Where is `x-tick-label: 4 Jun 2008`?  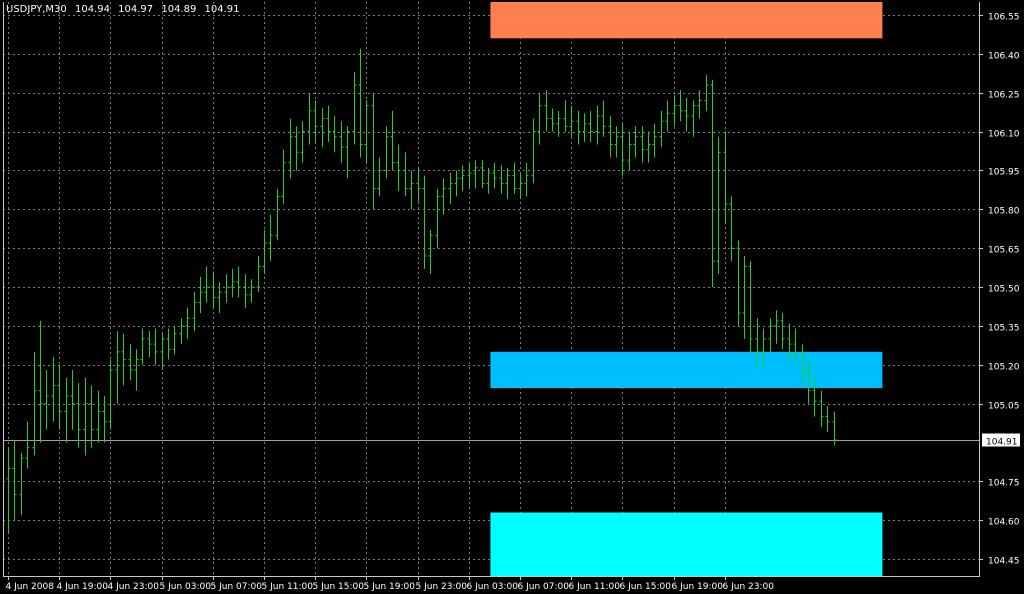 x-tick-label: 4 Jun 2008 is located at coordinates (30, 587).